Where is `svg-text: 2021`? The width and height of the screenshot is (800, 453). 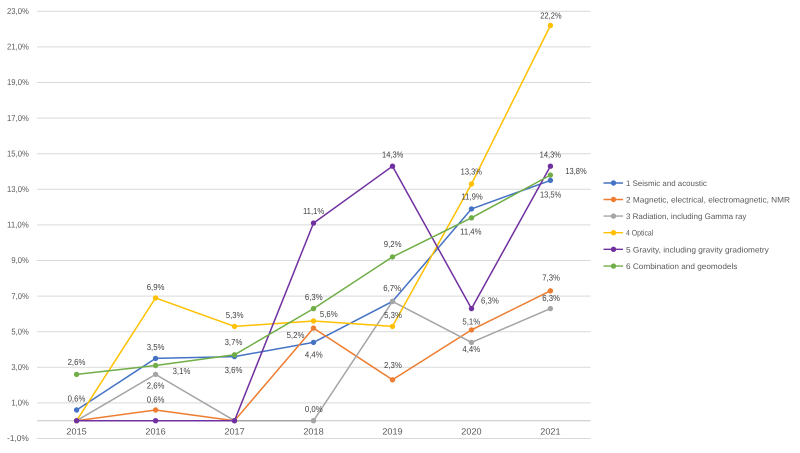
svg-text: 2021 is located at coordinates (550, 432).